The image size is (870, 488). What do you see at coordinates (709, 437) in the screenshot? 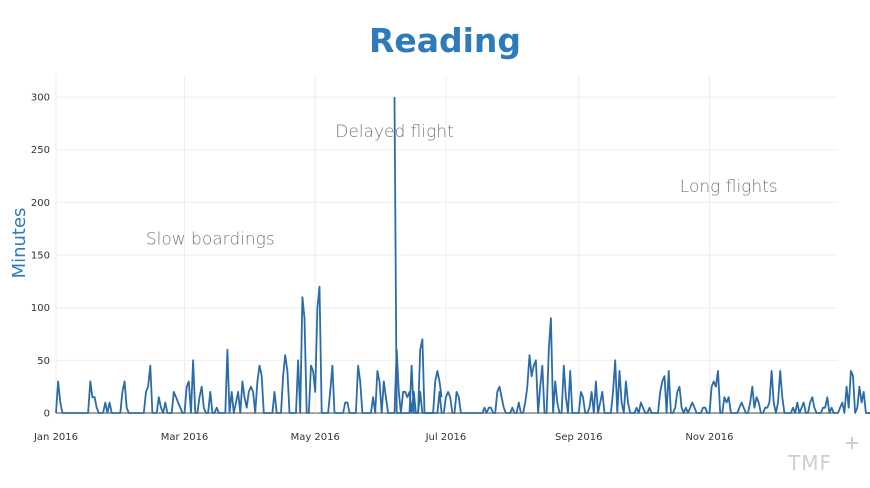
I see `x-tick-label: Nov 2016` at bounding box center [709, 437].